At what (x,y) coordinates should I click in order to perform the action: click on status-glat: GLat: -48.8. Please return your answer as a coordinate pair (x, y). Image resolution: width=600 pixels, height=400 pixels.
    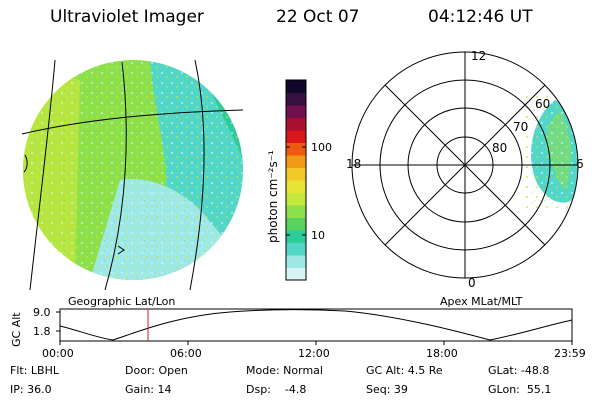
    Looking at the image, I should click on (519, 370).